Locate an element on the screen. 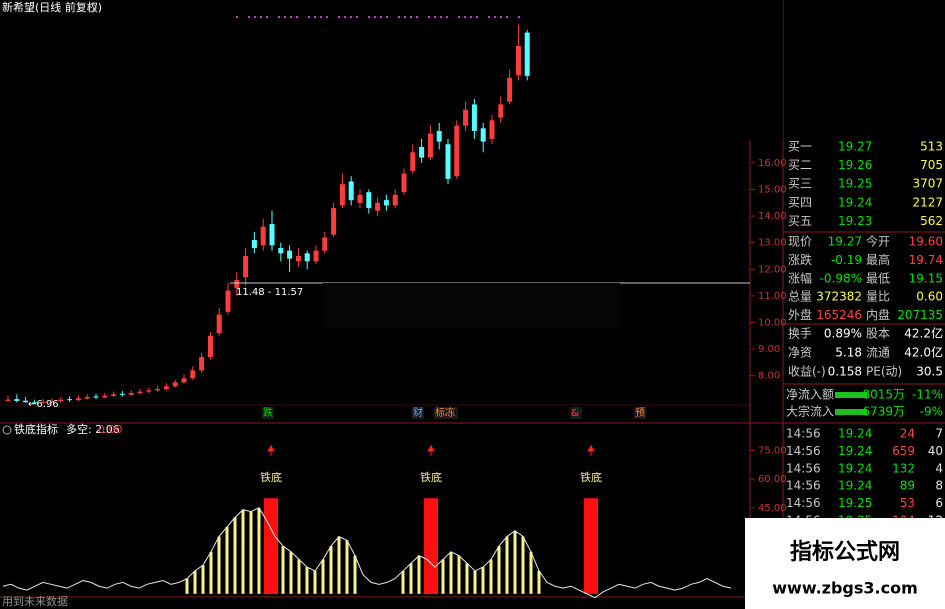  book-cell: 705 is located at coordinates (931, 165).